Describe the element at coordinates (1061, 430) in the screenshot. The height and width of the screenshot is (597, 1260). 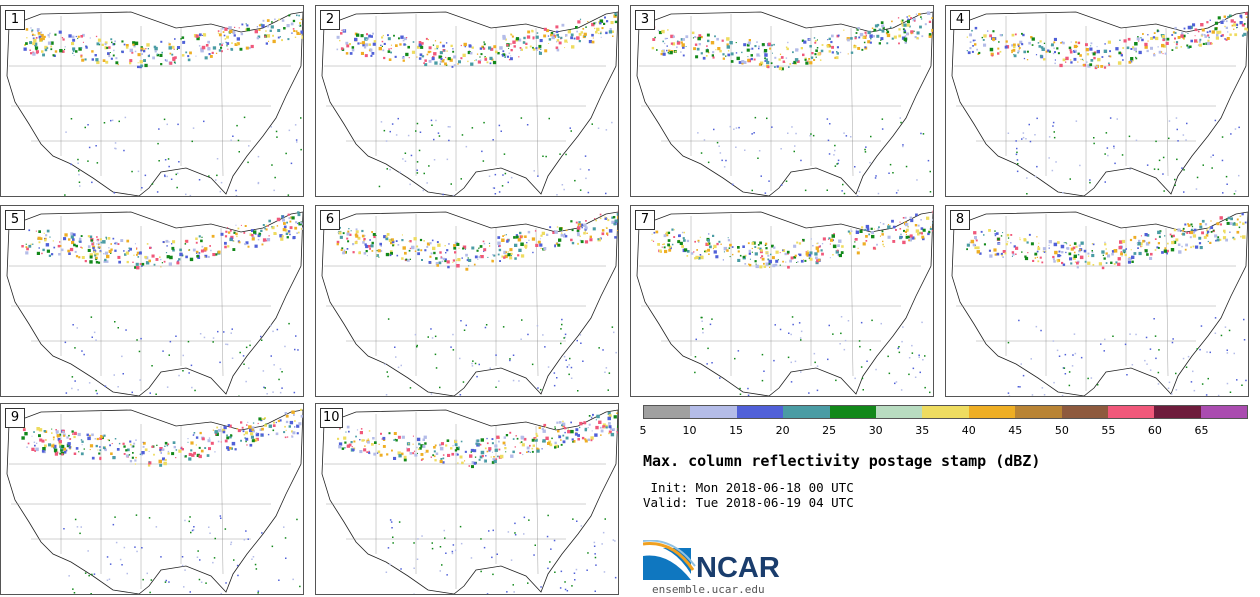
I see `colorbar-tick-label: 50` at that location.